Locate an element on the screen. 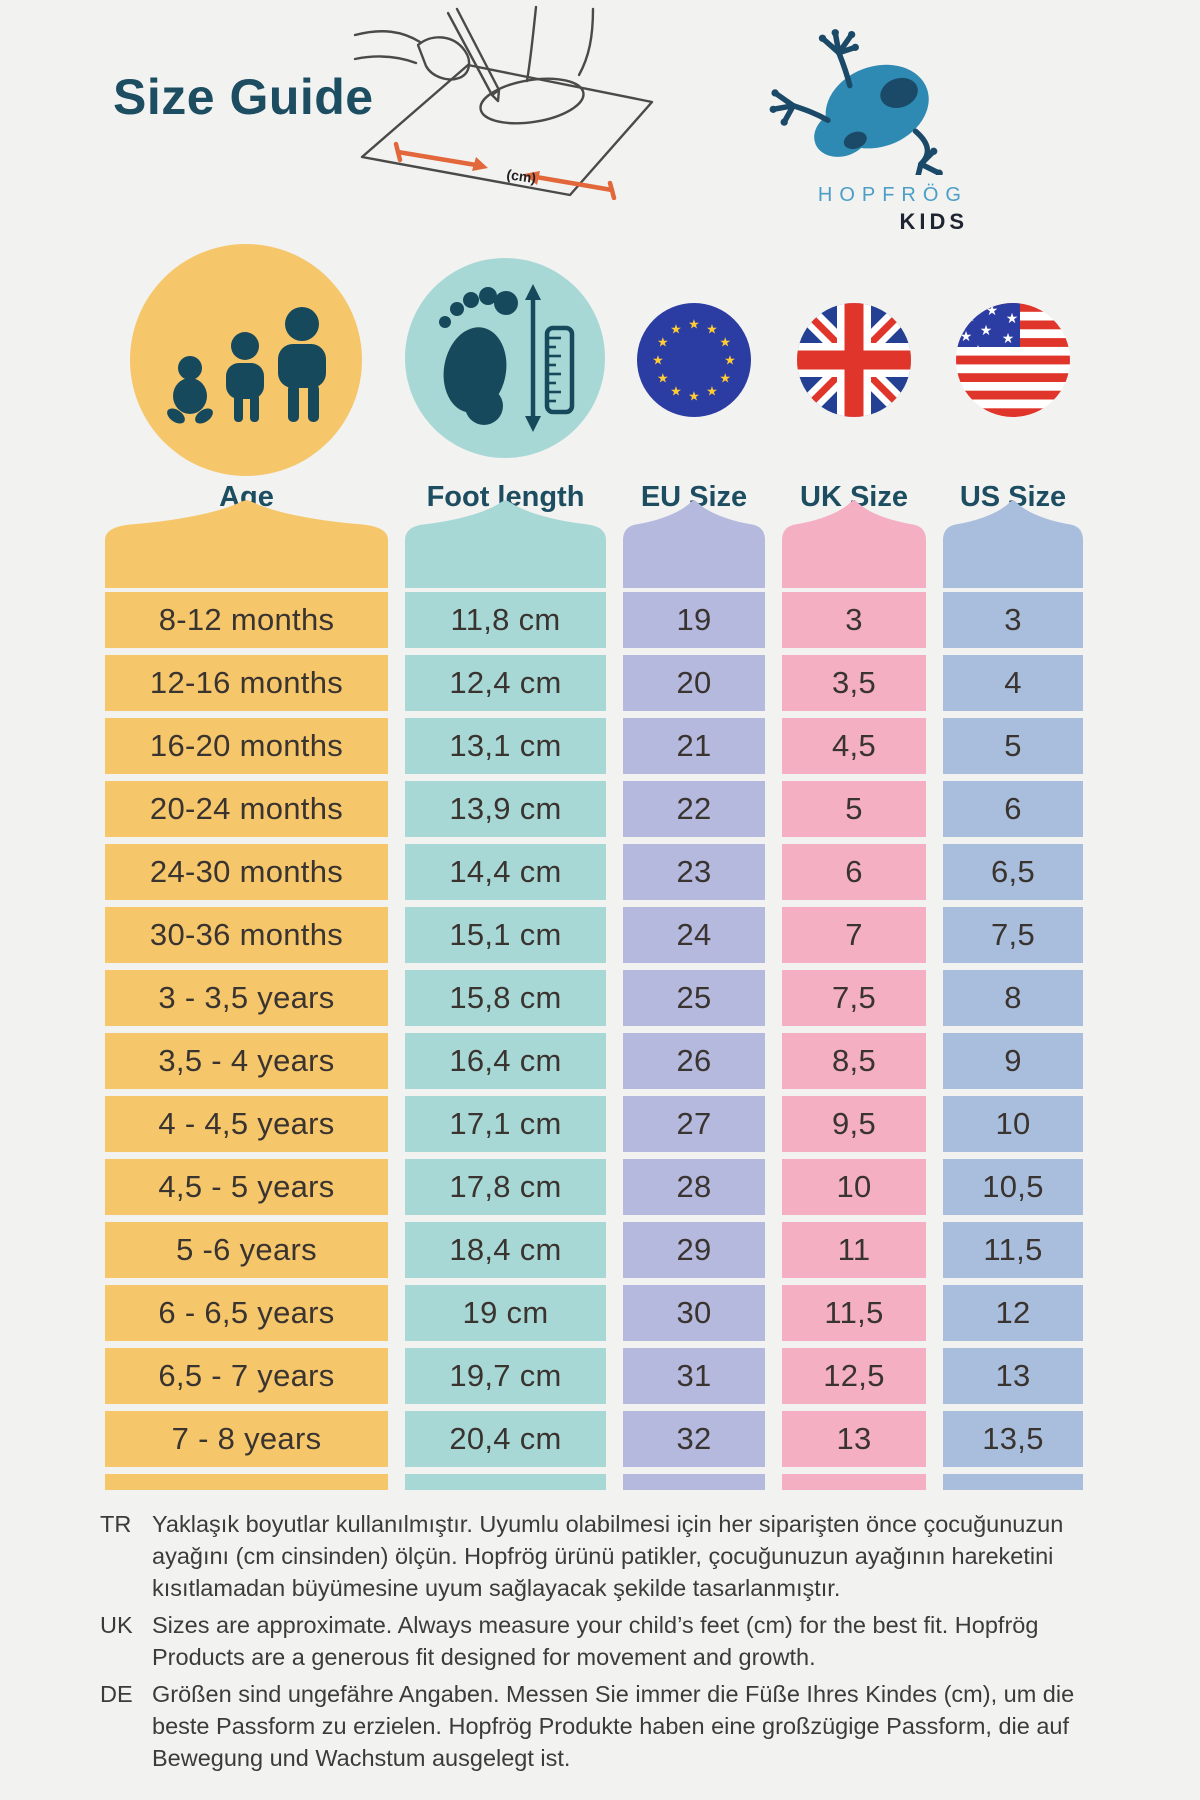 This screenshot has height=1800, width=1200. cell-foot: 20,4 cm is located at coordinates (505, 1439).